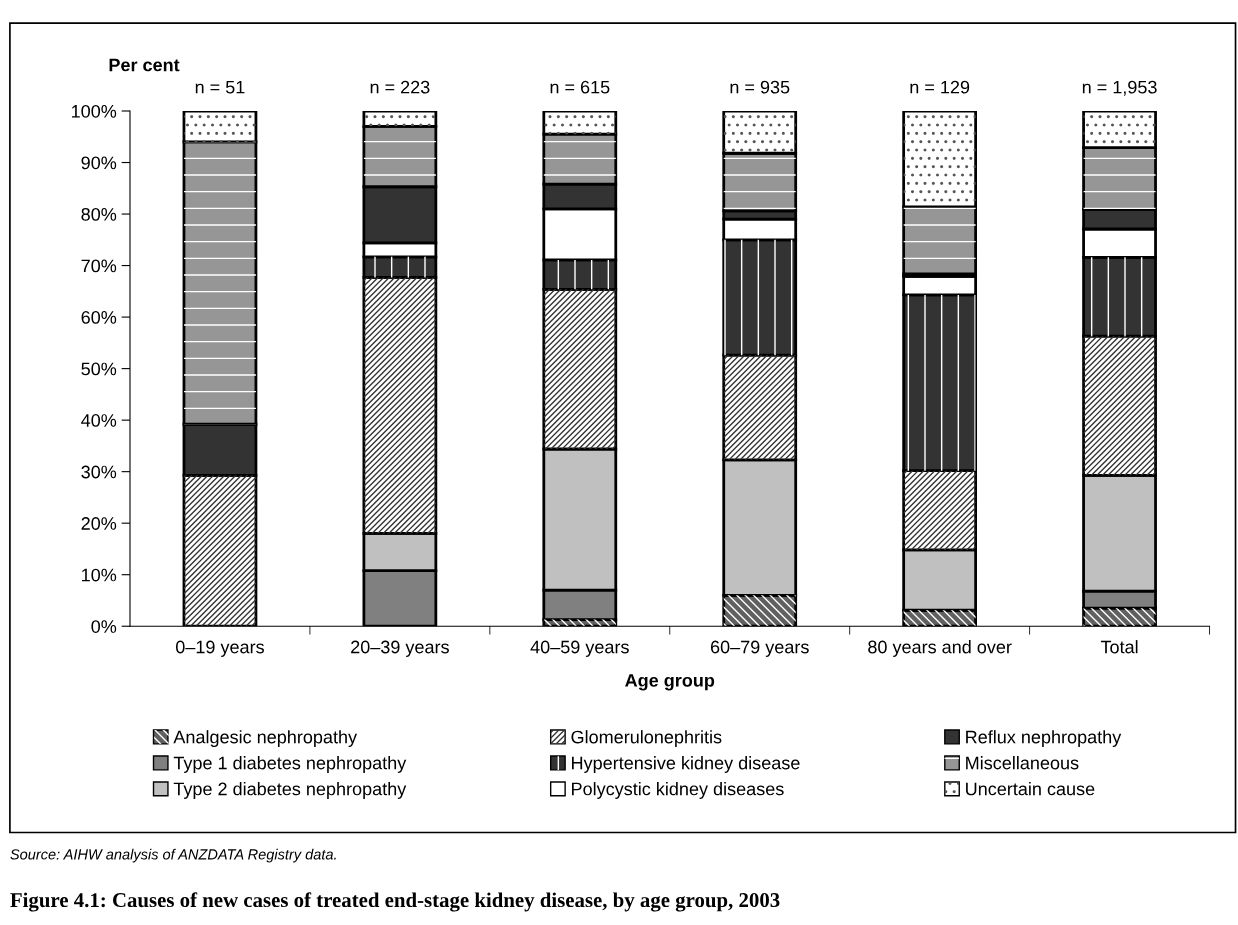  Describe the element at coordinates (400, 648) in the screenshot. I see `x-tick-label: 20–39 years` at that location.